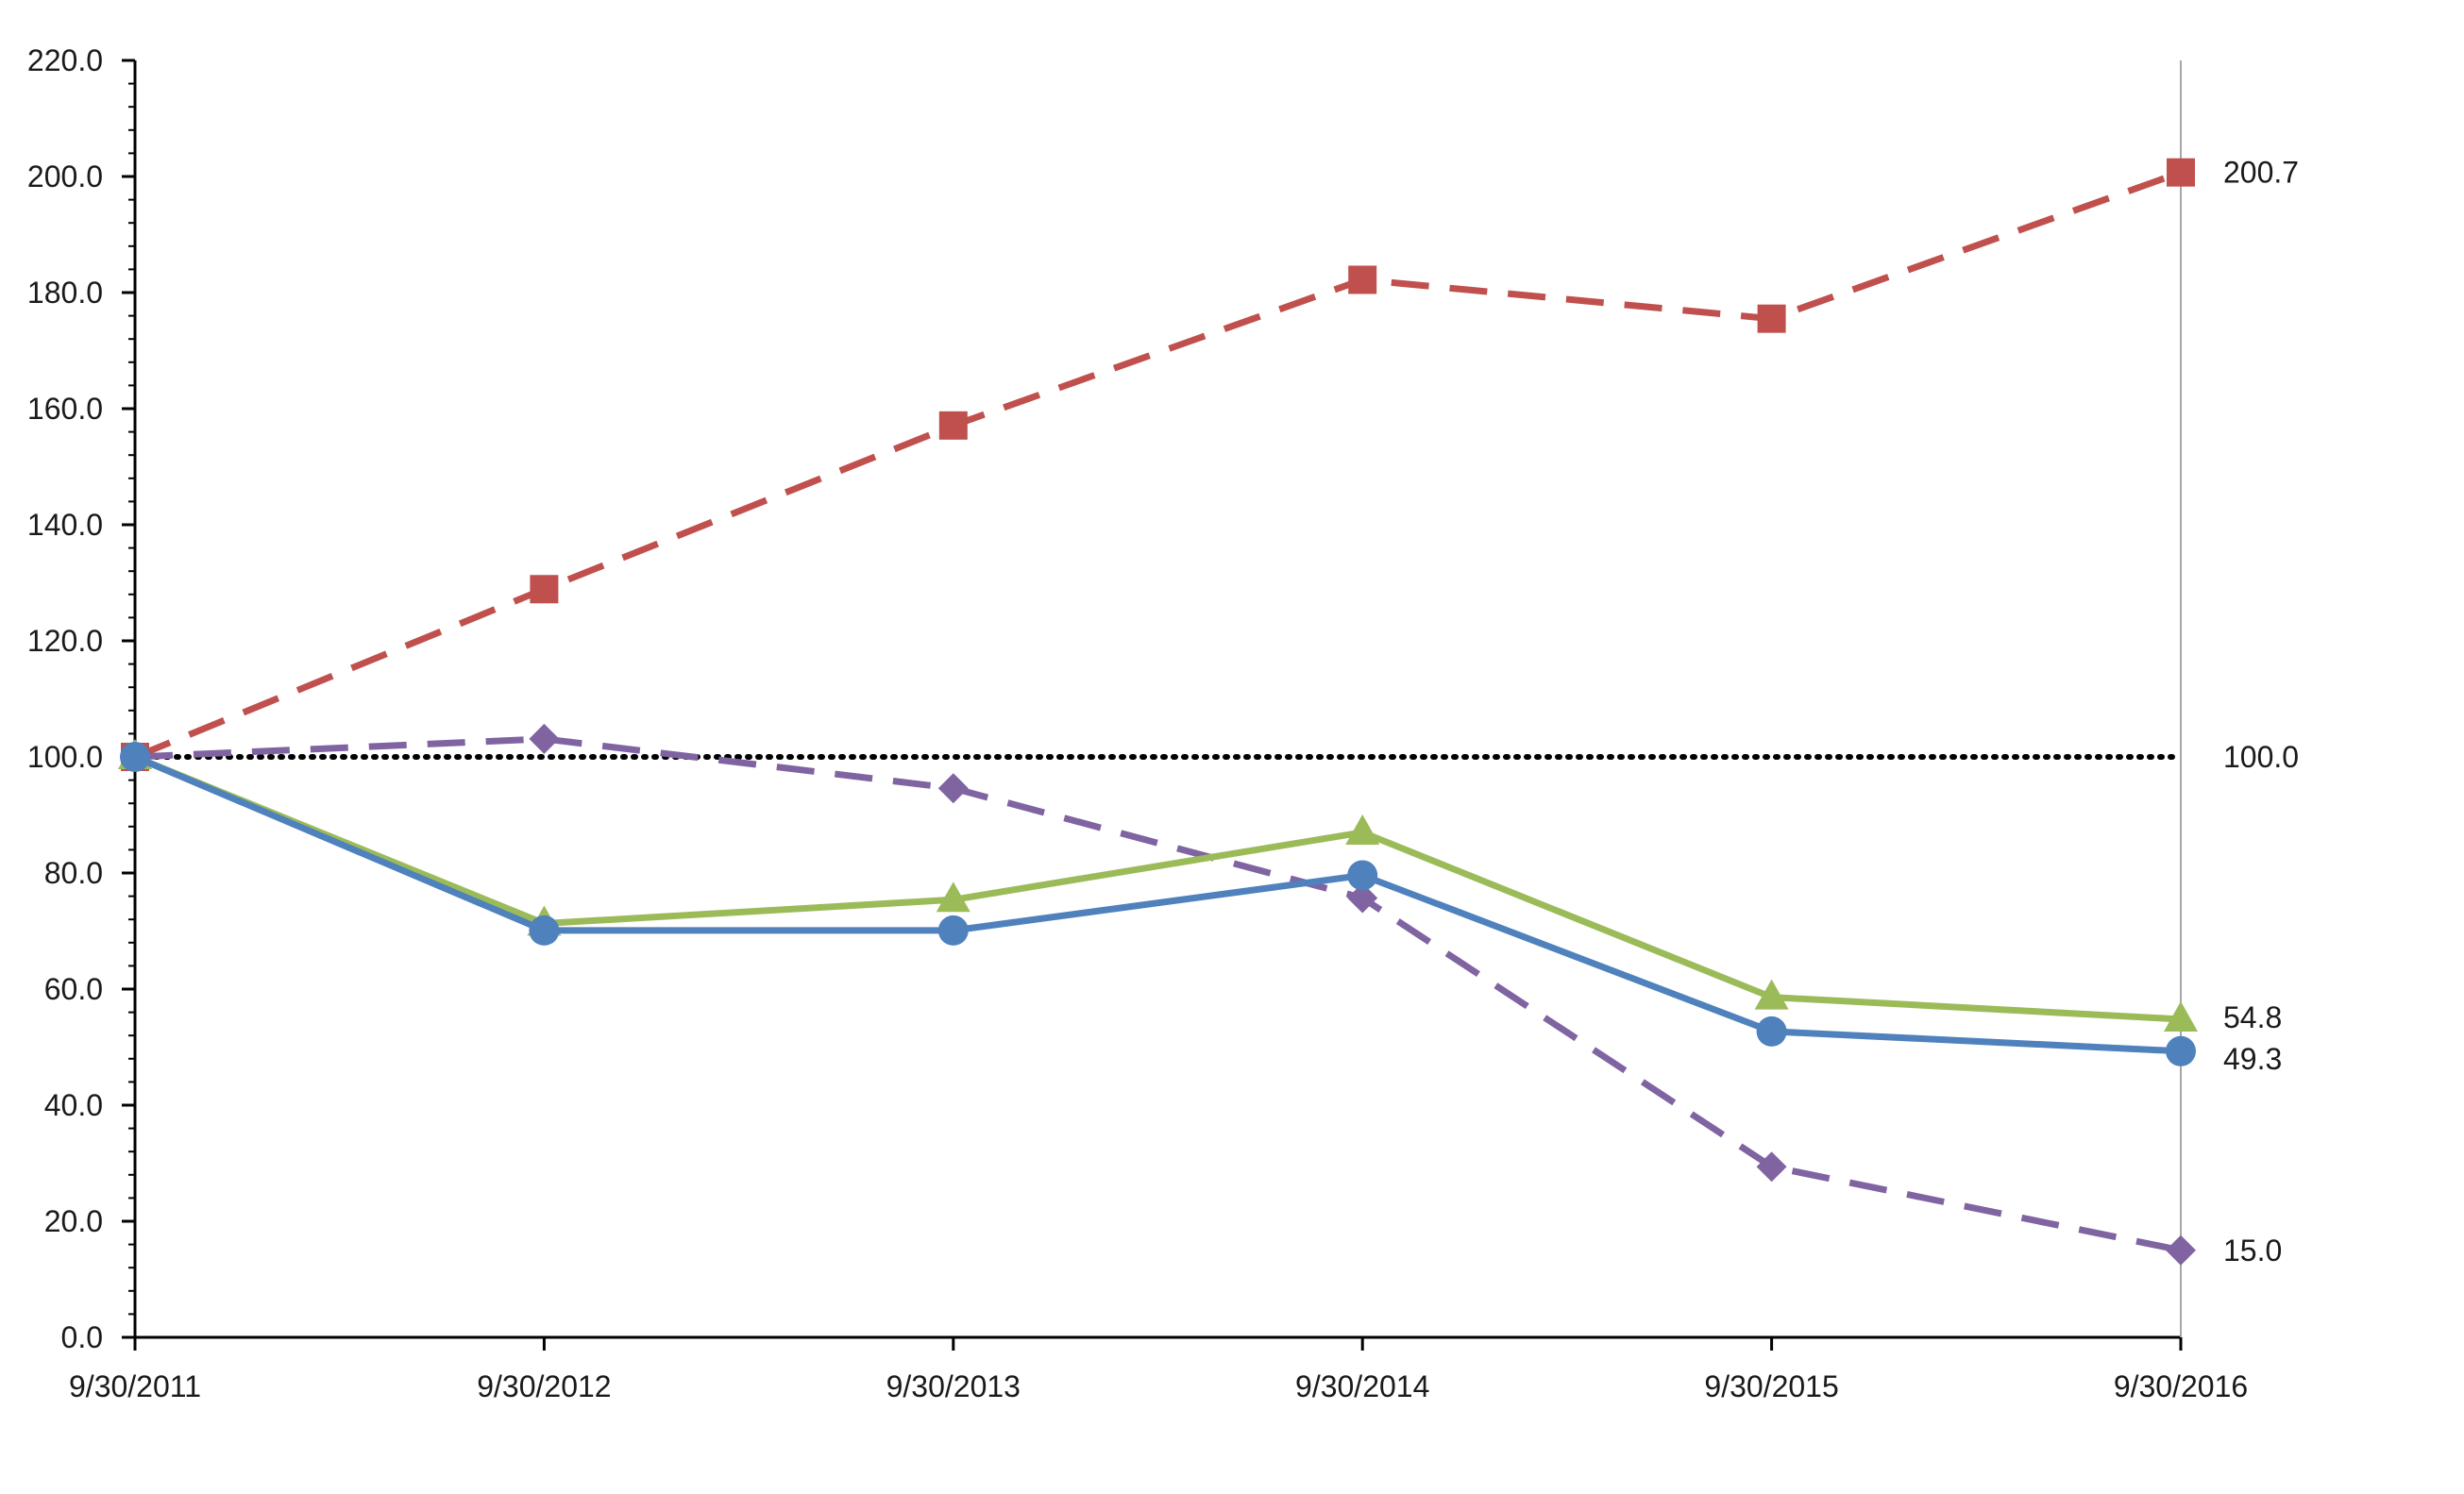 This screenshot has width=2464, height=1494. What do you see at coordinates (65, 757) in the screenshot?
I see `y-tick-label: 100.0` at bounding box center [65, 757].